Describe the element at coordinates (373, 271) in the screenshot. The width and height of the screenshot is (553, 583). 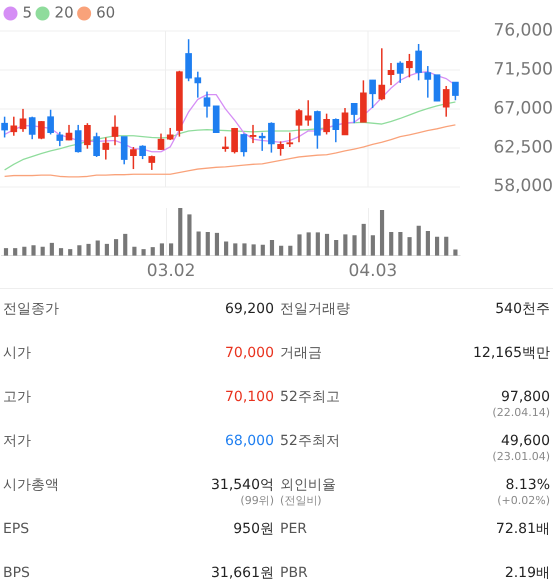
I see `x-tick-label: 04.03` at that location.